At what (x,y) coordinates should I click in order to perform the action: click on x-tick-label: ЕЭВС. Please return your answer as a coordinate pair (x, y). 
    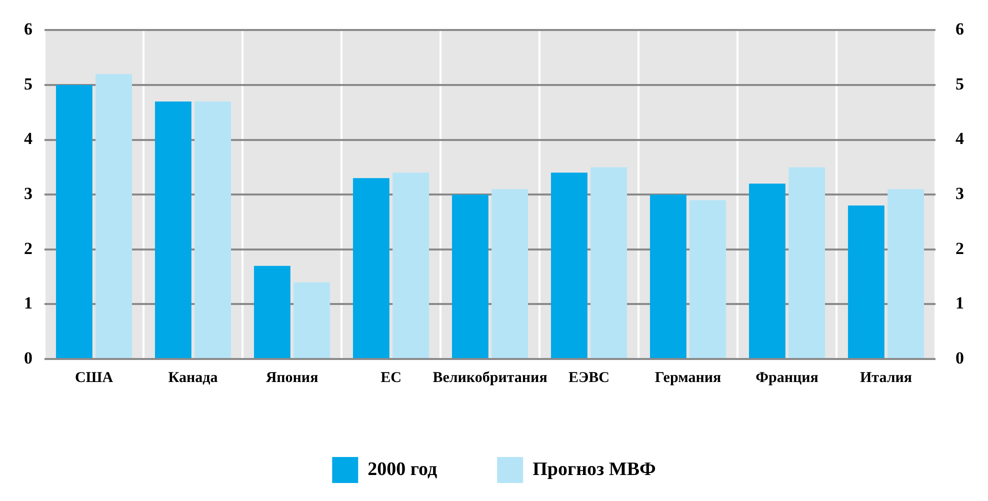
    Looking at the image, I should click on (589, 378).